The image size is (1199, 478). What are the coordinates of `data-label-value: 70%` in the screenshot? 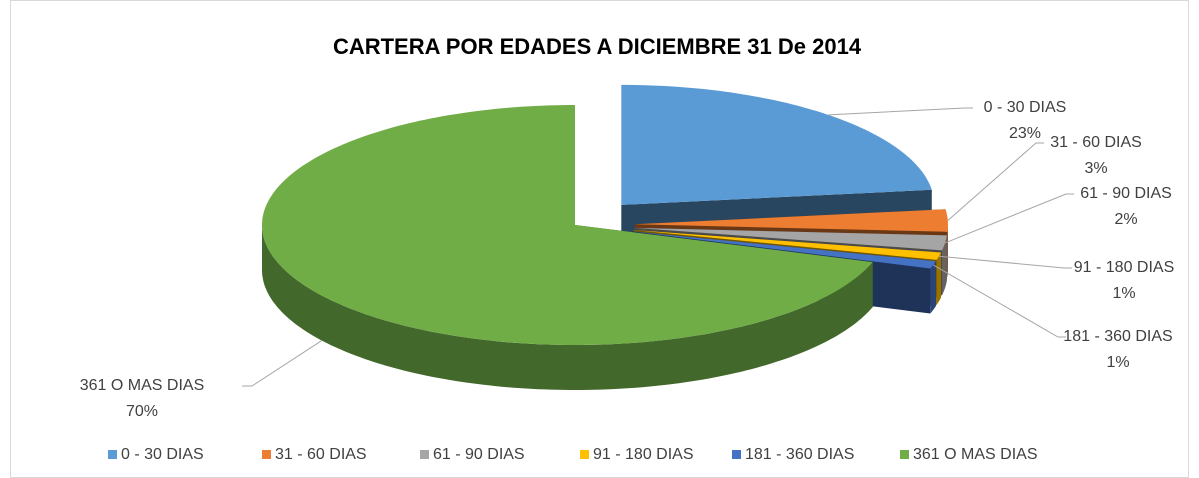 It's located at (142, 411).